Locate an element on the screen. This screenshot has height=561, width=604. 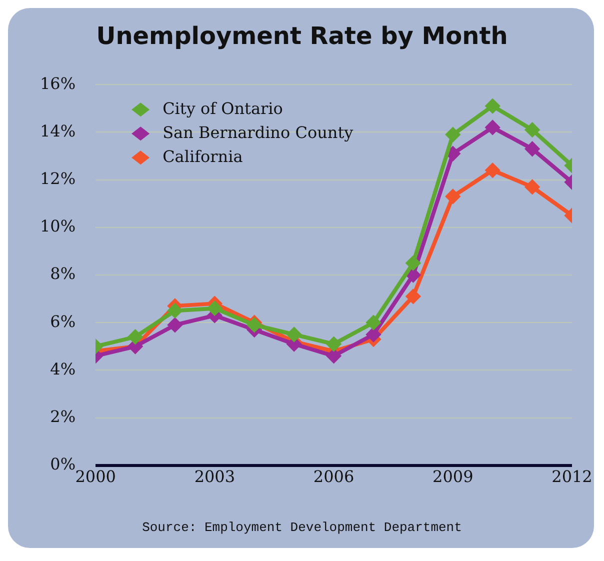
y-tick-label: 12% is located at coordinates (58, 178).